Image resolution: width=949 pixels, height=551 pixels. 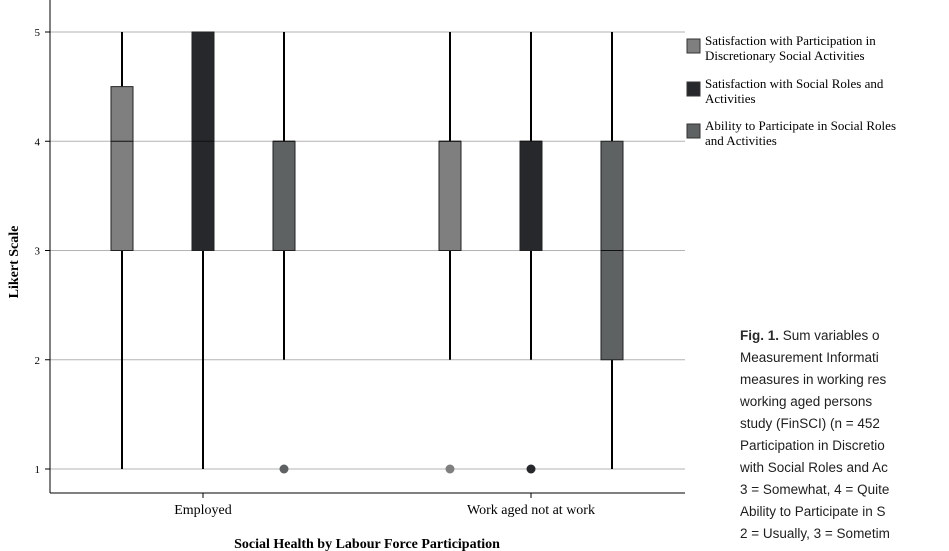 What do you see at coordinates (806, 401) in the screenshot?
I see `caption-text: working aged persons` at bounding box center [806, 401].